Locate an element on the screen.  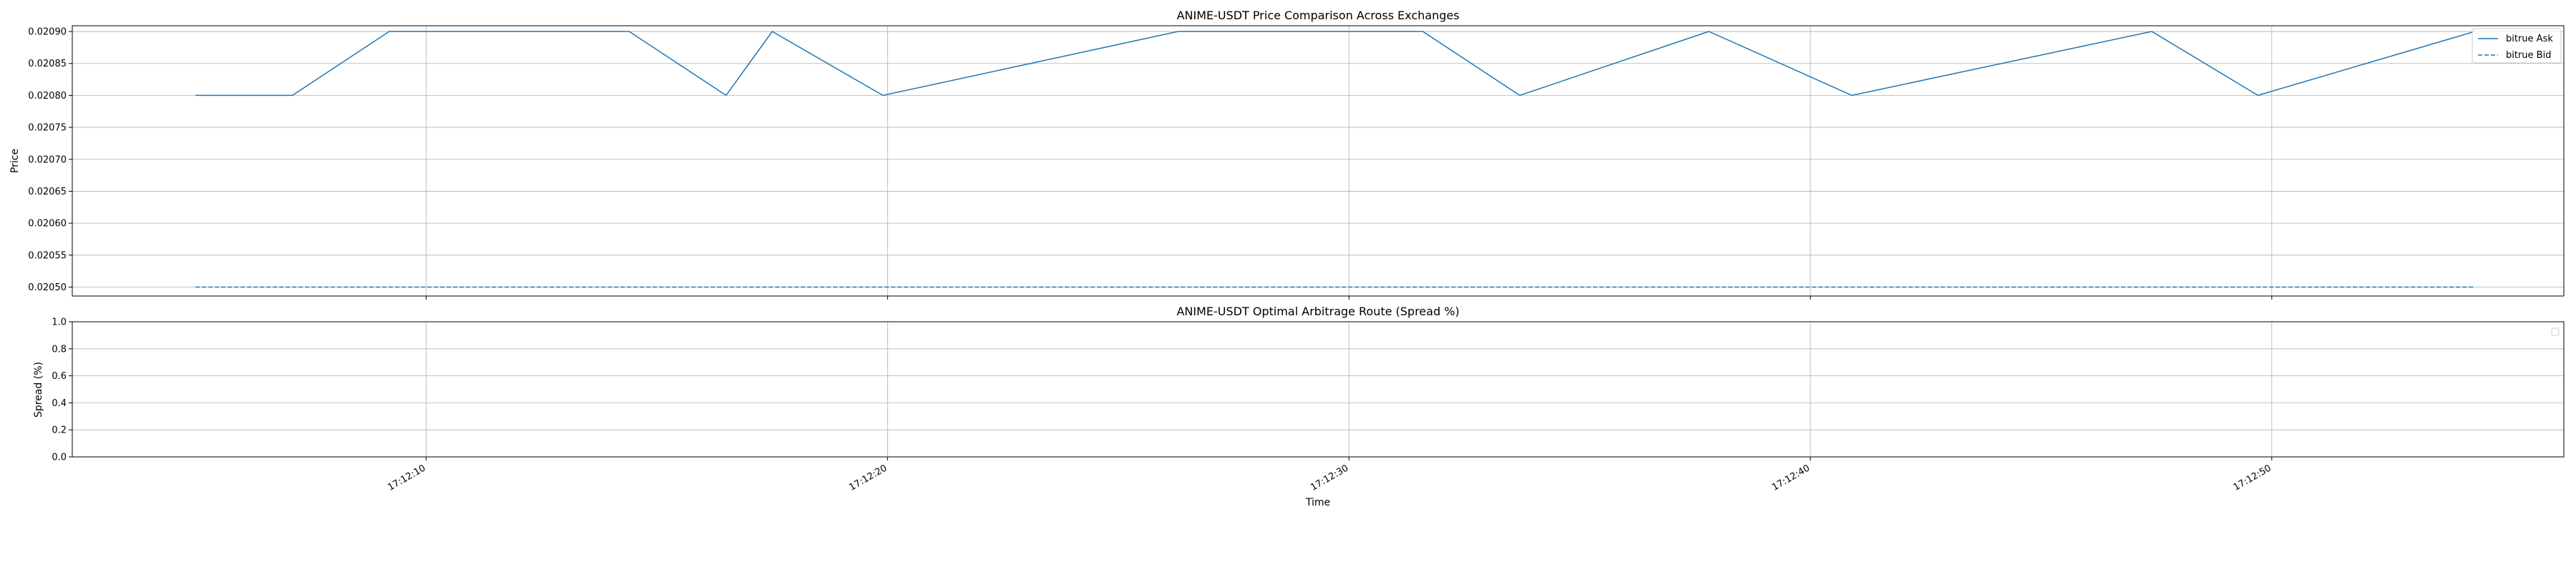
x-tick-label: 17:12:50 is located at coordinates (2252, 478).